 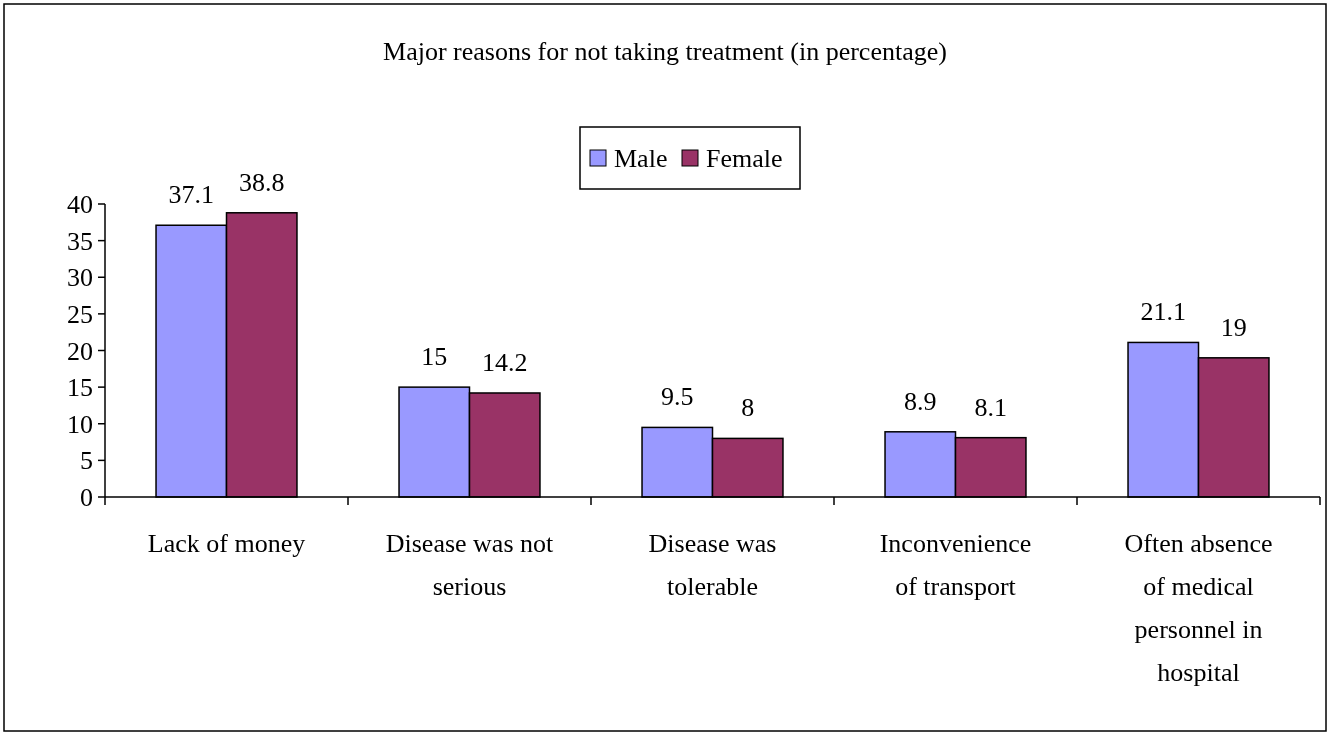 I want to click on legend-label: Female, so click(x=744, y=159).